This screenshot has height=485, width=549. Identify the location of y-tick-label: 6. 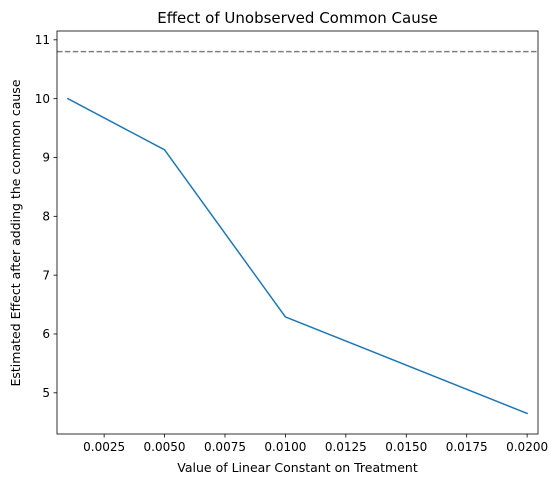
(46, 334).